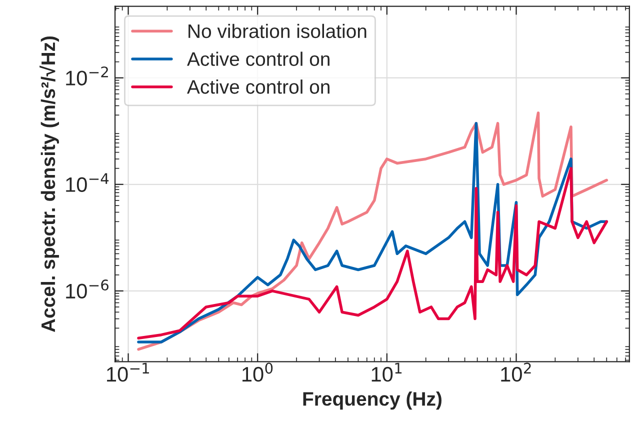  I want to click on x-tick-label: 10$^{2}$, so click(516, 372).